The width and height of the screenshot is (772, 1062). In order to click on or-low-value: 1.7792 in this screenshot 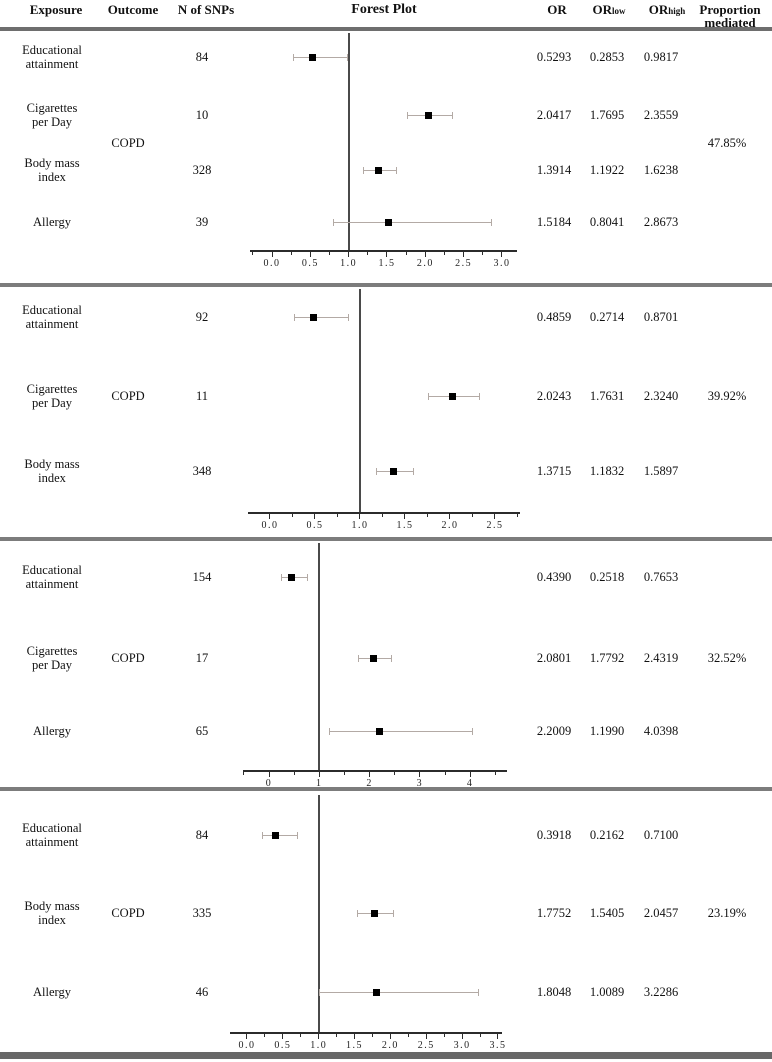, I will do `click(607, 658)`.